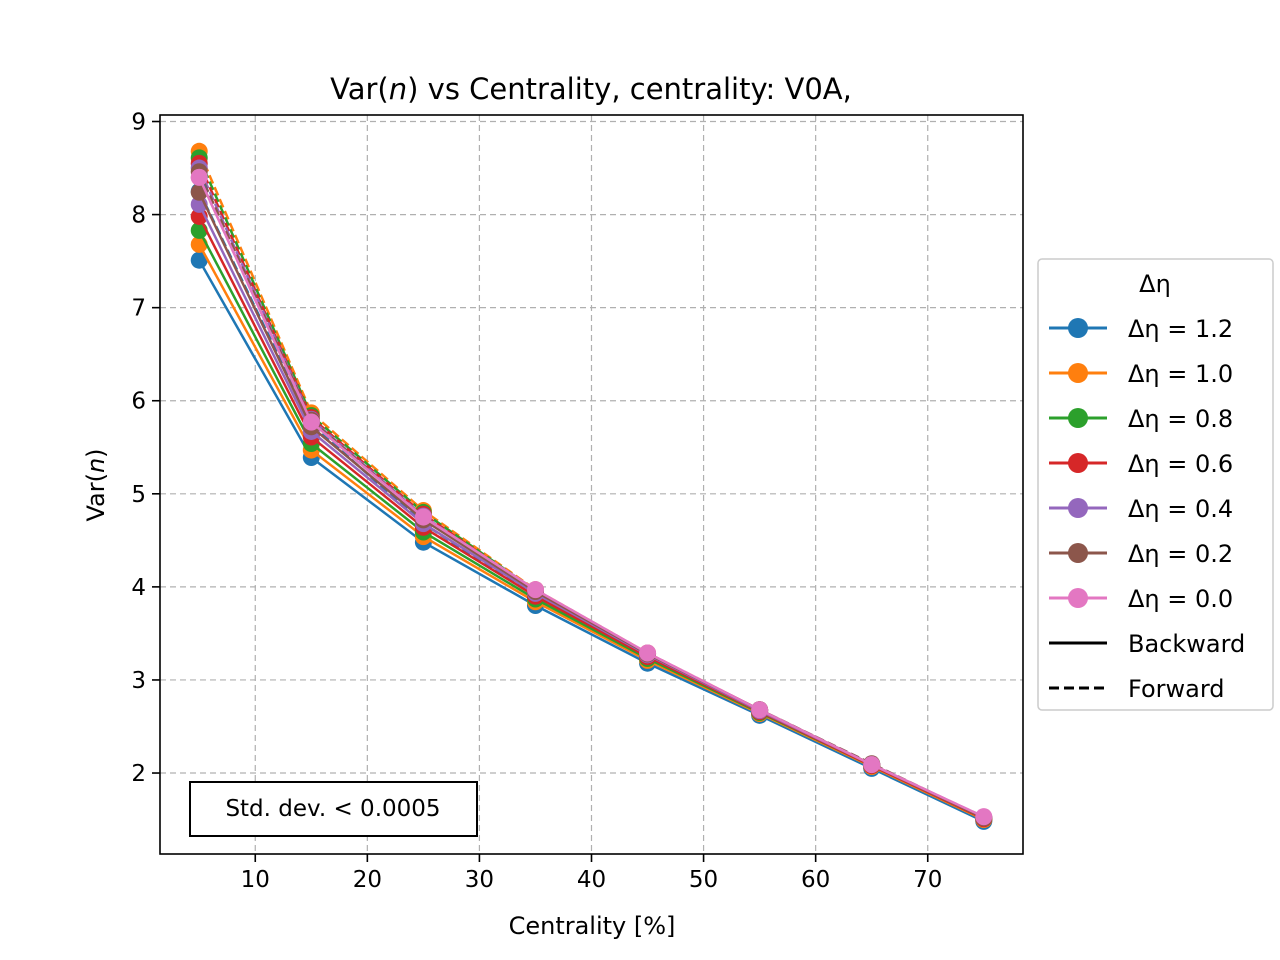  Describe the element at coordinates (1180, 374) in the screenshot. I see `legend-label: Δη = 1.0` at that location.